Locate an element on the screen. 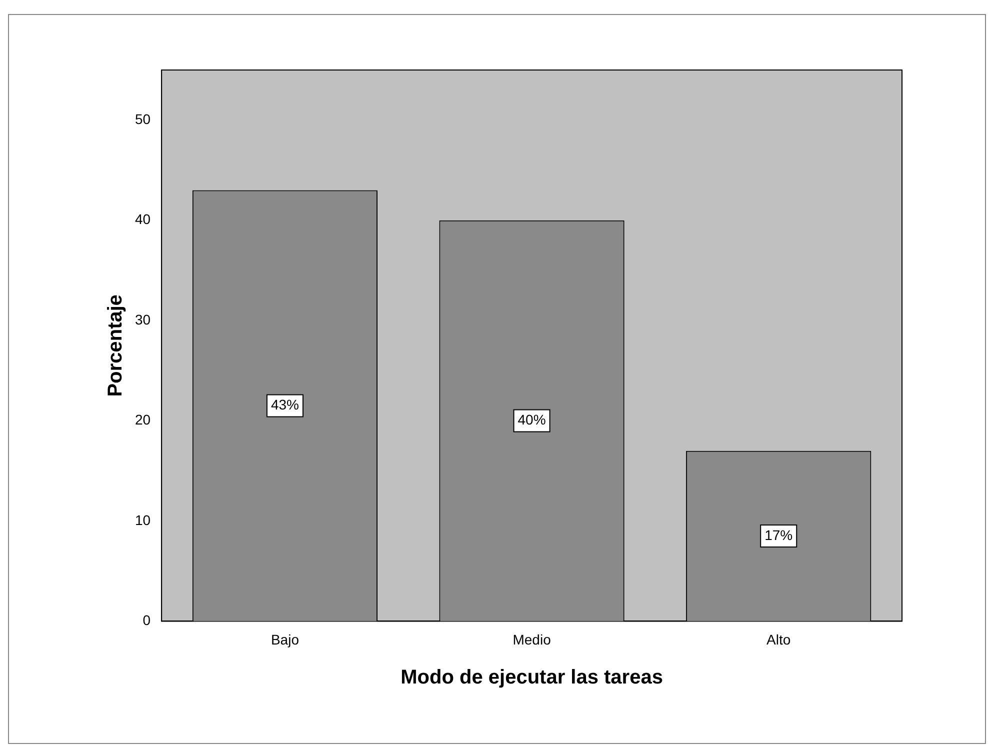 This screenshot has width=992, height=749. x-tick-label: Bajo is located at coordinates (285, 639).